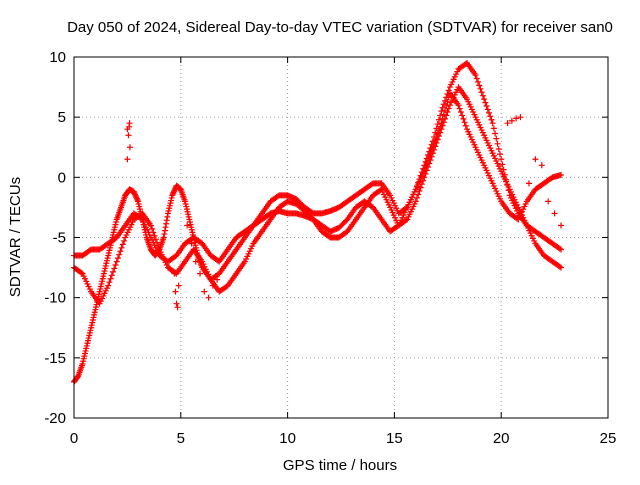  What do you see at coordinates (15, 237) in the screenshot?
I see `y-axis-label: SDTVAR / TECUs` at bounding box center [15, 237].